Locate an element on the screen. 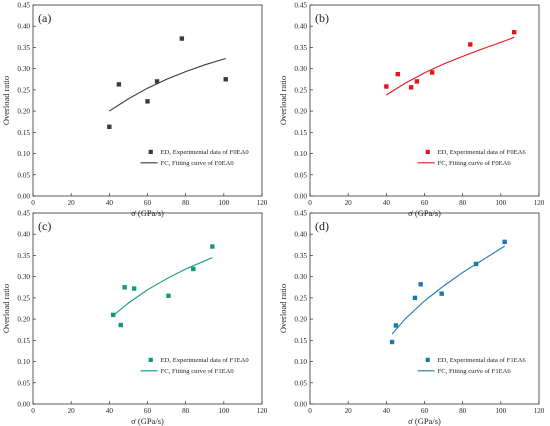 The image size is (550, 426). panel-label: (b) is located at coordinates (322, 18).